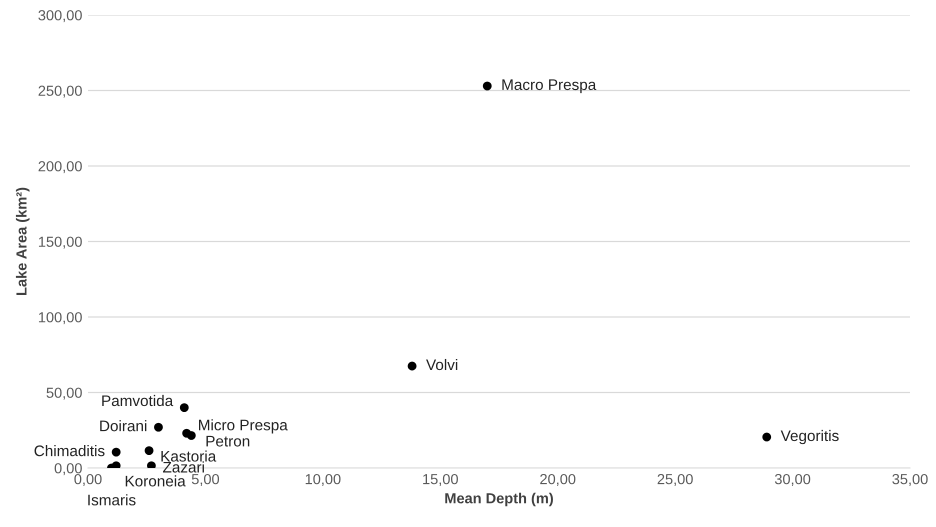  What do you see at coordinates (60, 242) in the screenshot?
I see `y-tick-label: 150,00` at bounding box center [60, 242].